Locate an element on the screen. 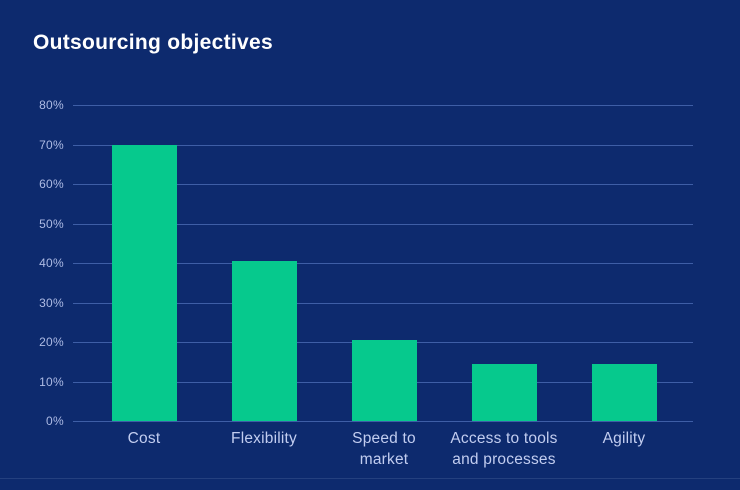 Image resolution: width=740 pixels, height=490 pixels. x-tick-label-speed-to-market: Speed to market is located at coordinates (384, 449).